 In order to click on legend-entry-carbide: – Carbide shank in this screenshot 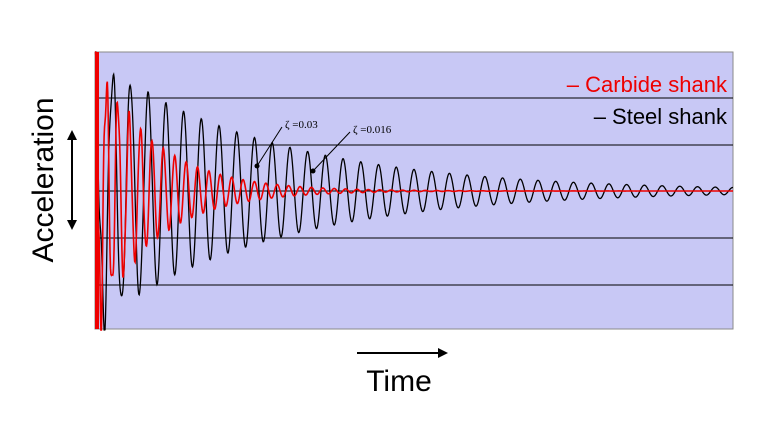, I will do `click(647, 84)`.